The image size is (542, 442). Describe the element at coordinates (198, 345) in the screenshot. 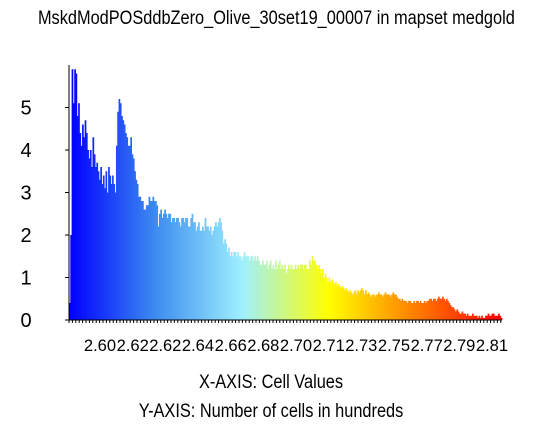

I see `x-tick-label: 2.64` at that location.